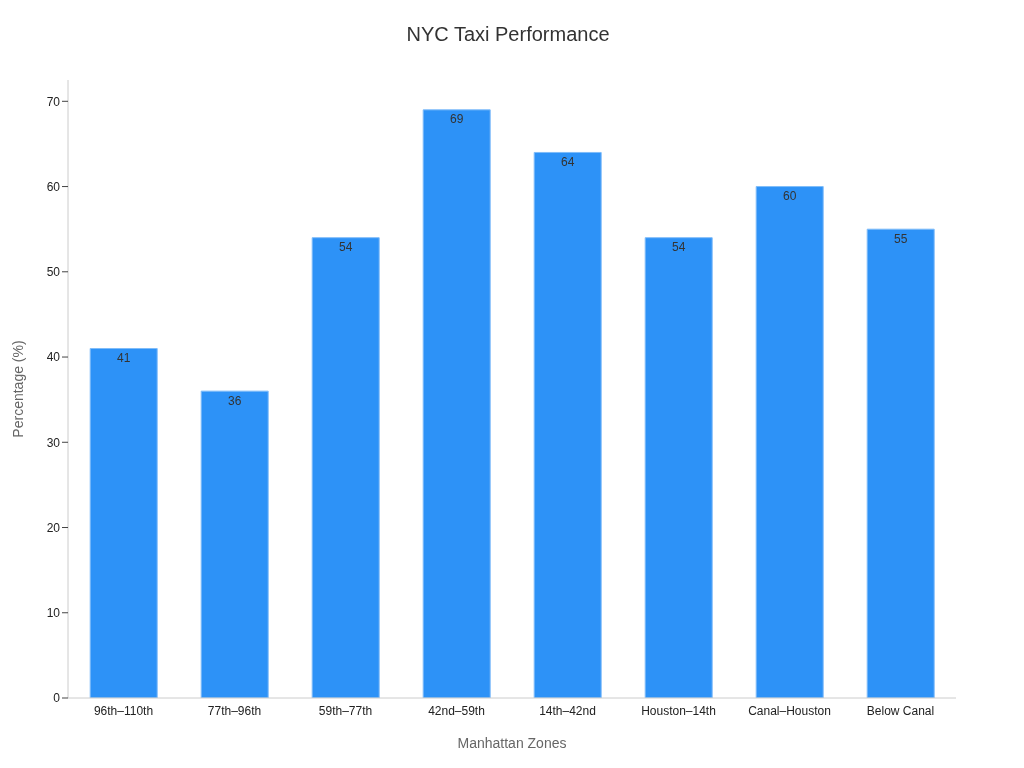  What do you see at coordinates (235, 400) in the screenshot?
I see `data-label: 36` at bounding box center [235, 400].